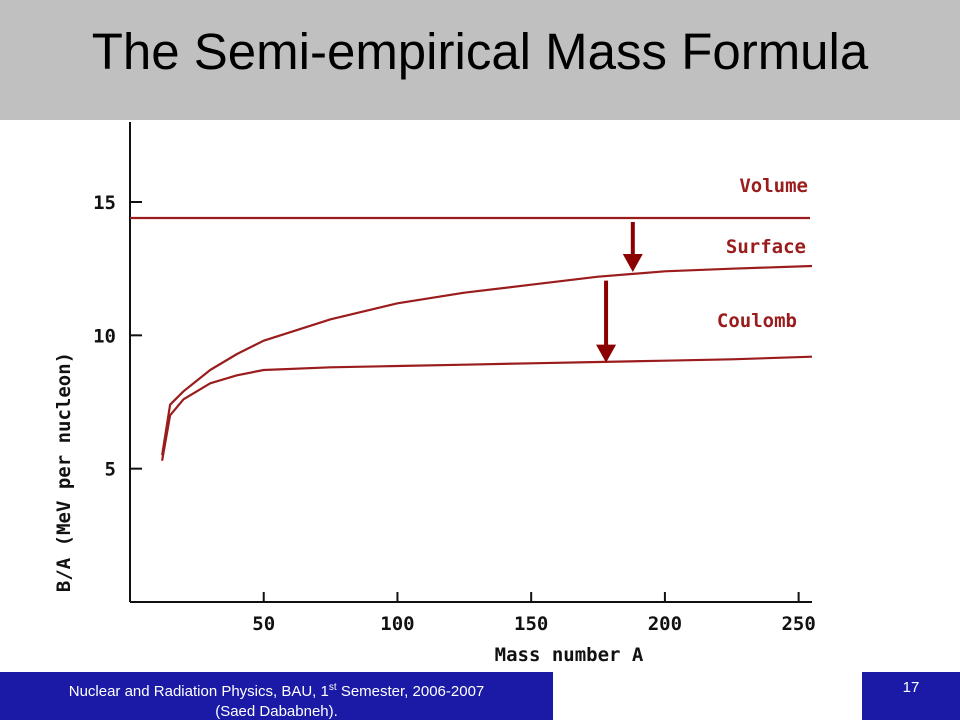 The image size is (960, 722). Describe the element at coordinates (569, 655) in the screenshot. I see `x-axis-title: Mass number A` at that location.